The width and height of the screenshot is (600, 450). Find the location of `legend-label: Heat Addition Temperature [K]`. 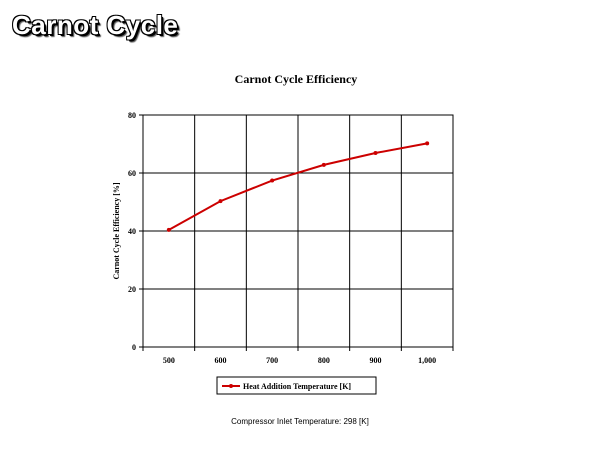

legend-label: Heat Addition Temperature [K] is located at coordinates (297, 386).